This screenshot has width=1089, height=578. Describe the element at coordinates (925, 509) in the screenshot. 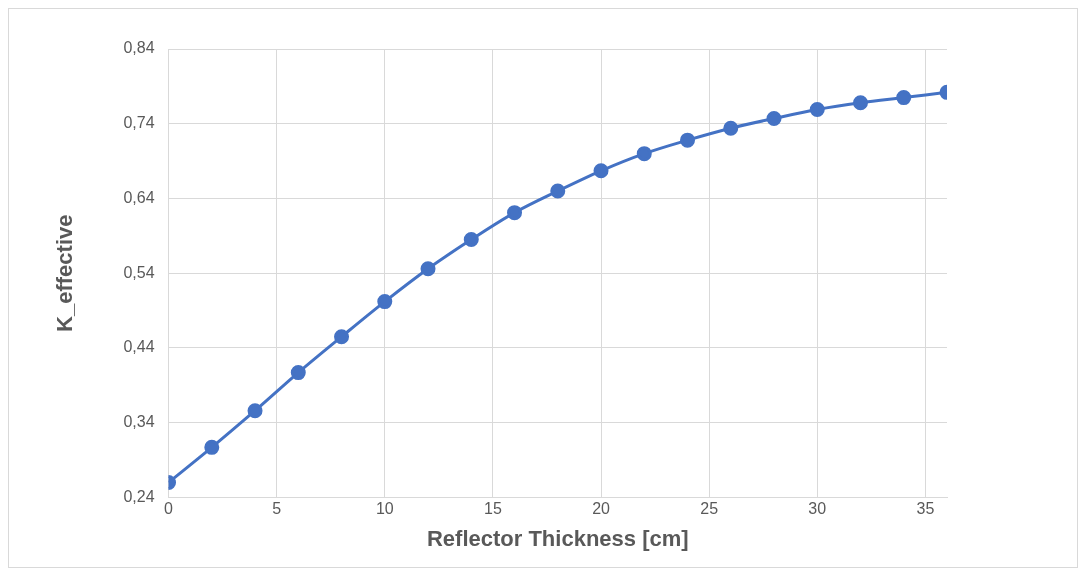

I see `x-tick-label: 35` at that location.